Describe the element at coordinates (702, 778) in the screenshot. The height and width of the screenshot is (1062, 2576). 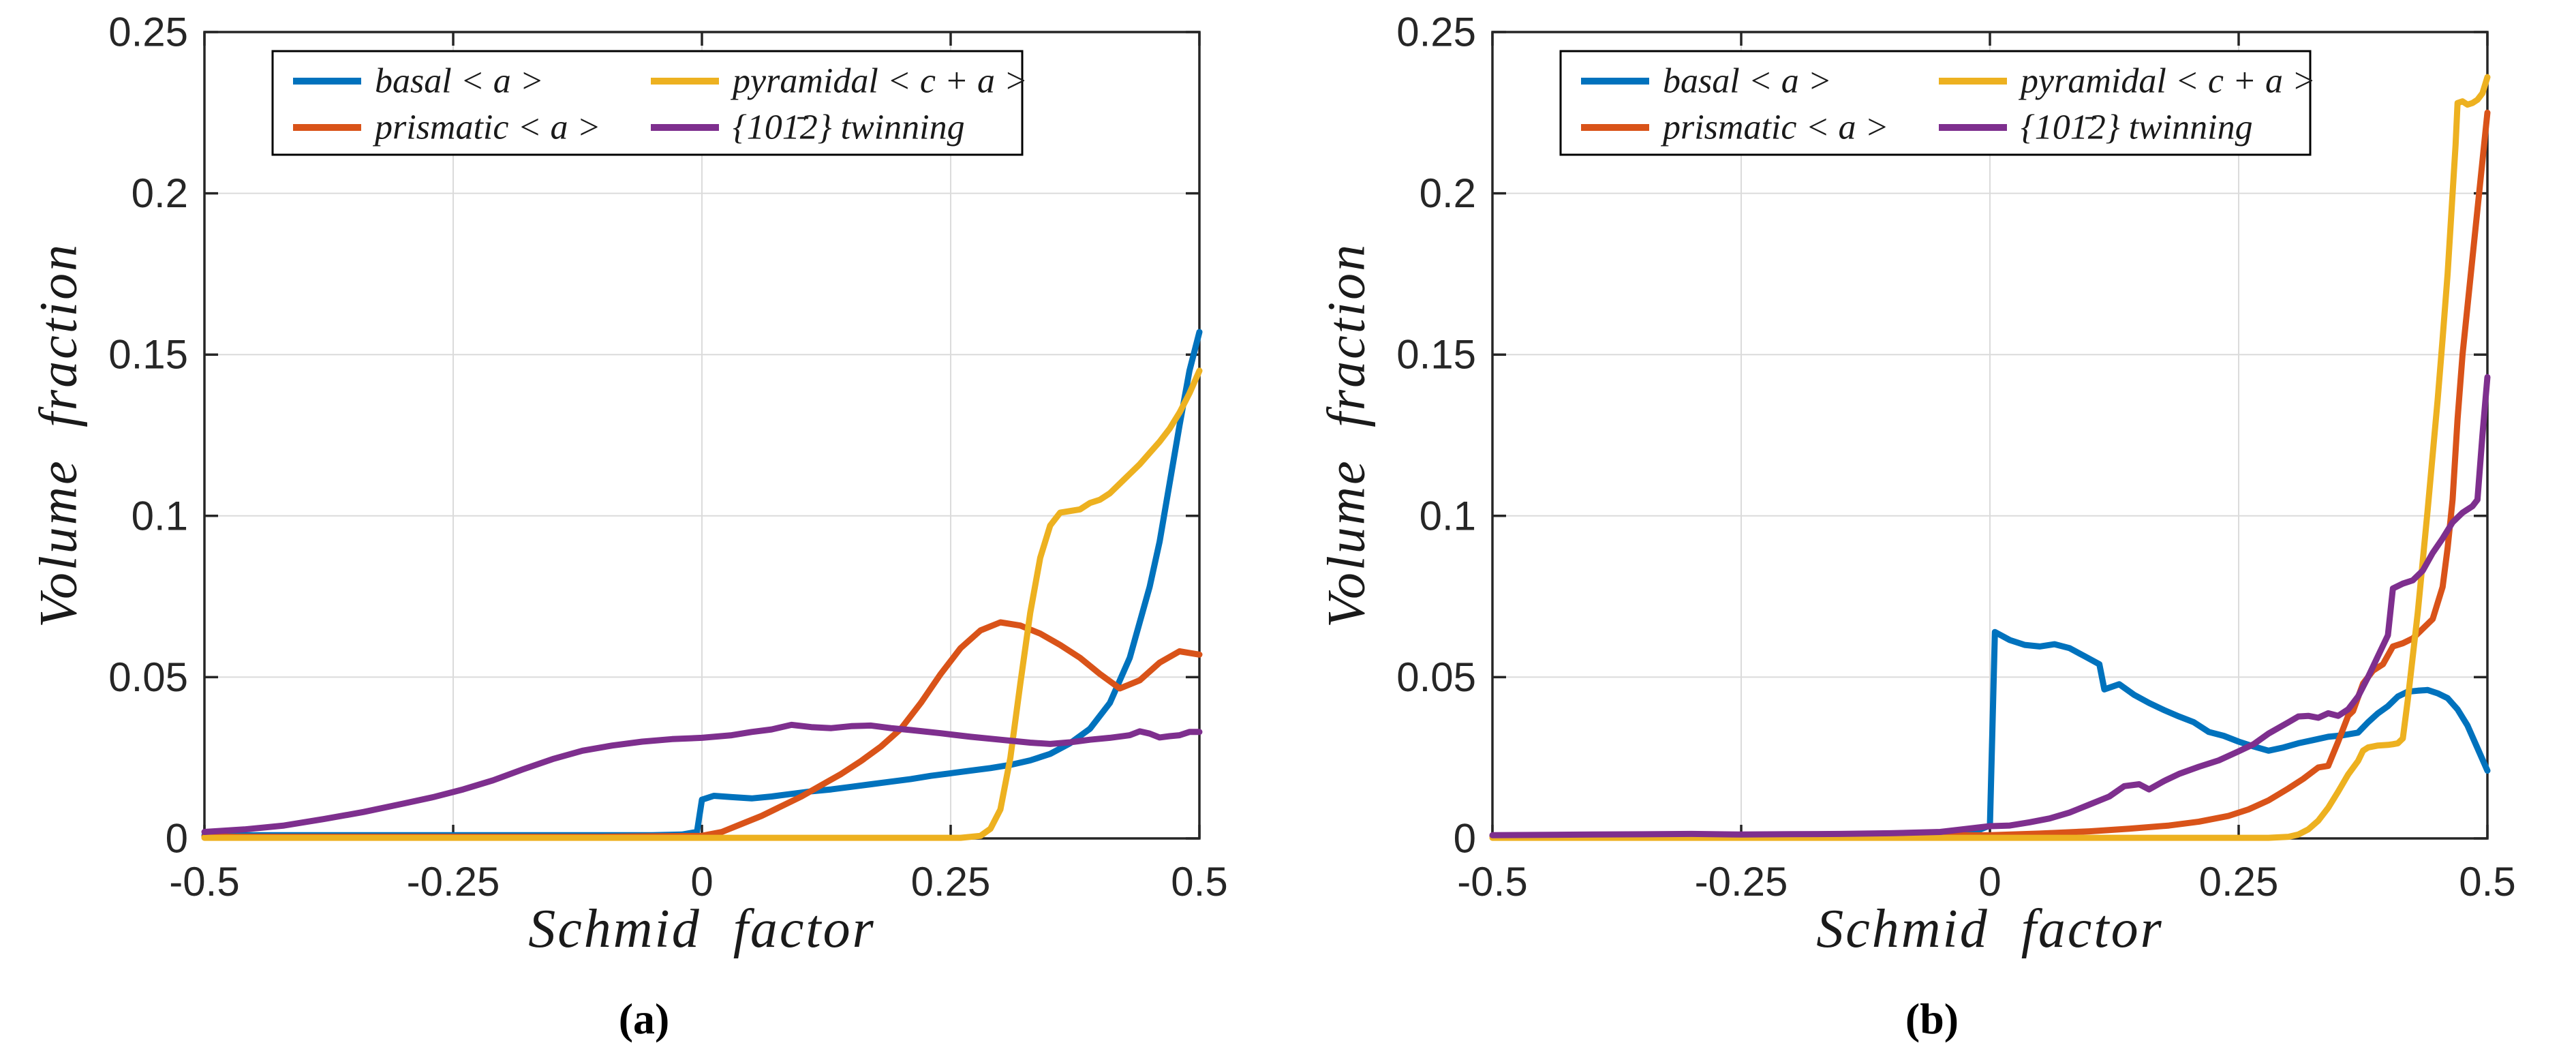
I see `series-line-twinning` at that location.